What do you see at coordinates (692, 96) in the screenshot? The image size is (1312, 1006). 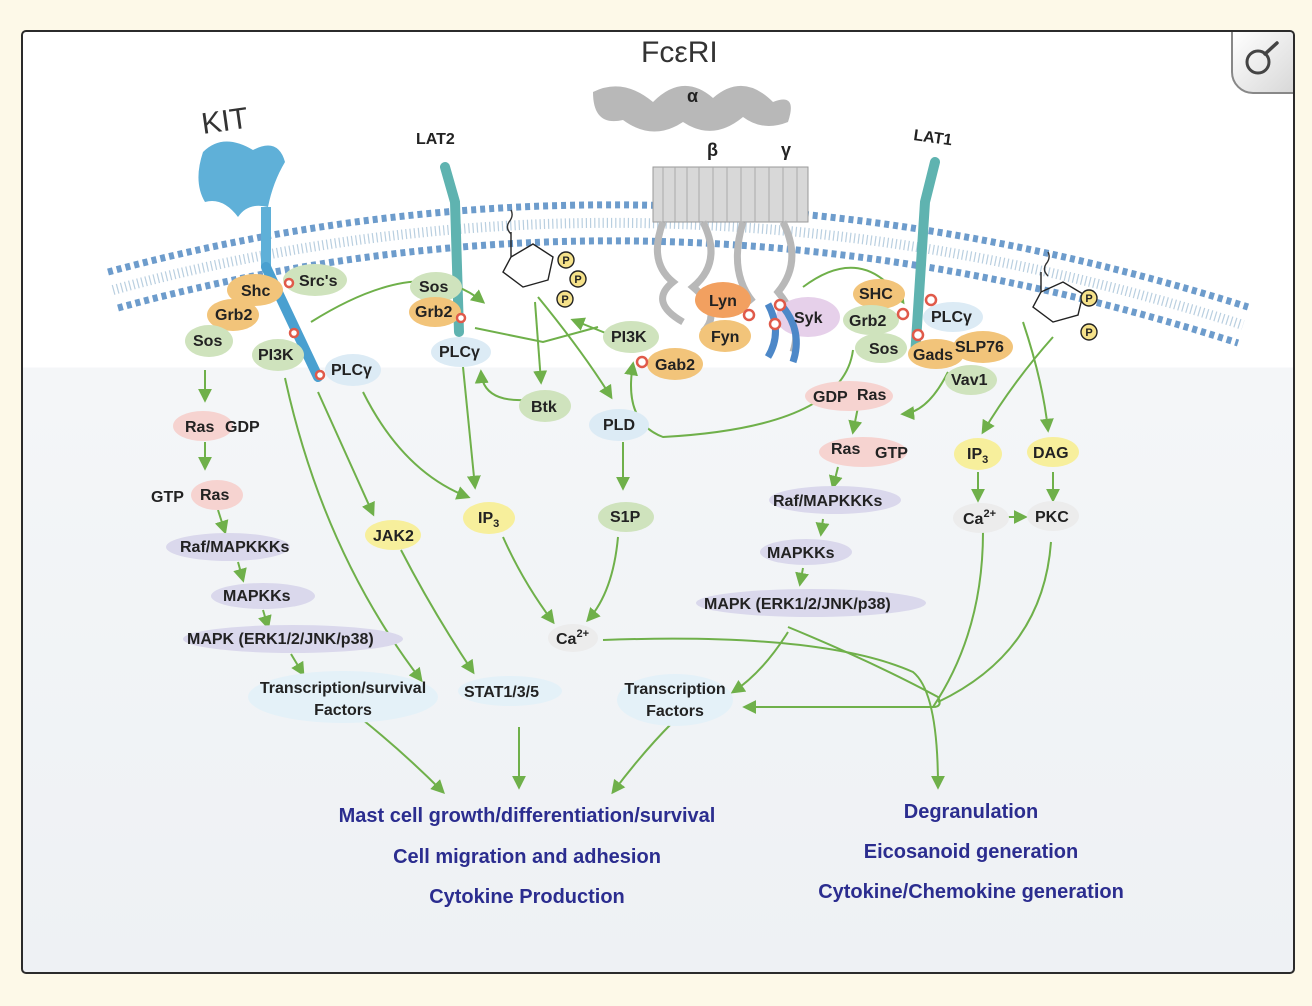 I see `alpha-chain-label: α` at bounding box center [692, 96].